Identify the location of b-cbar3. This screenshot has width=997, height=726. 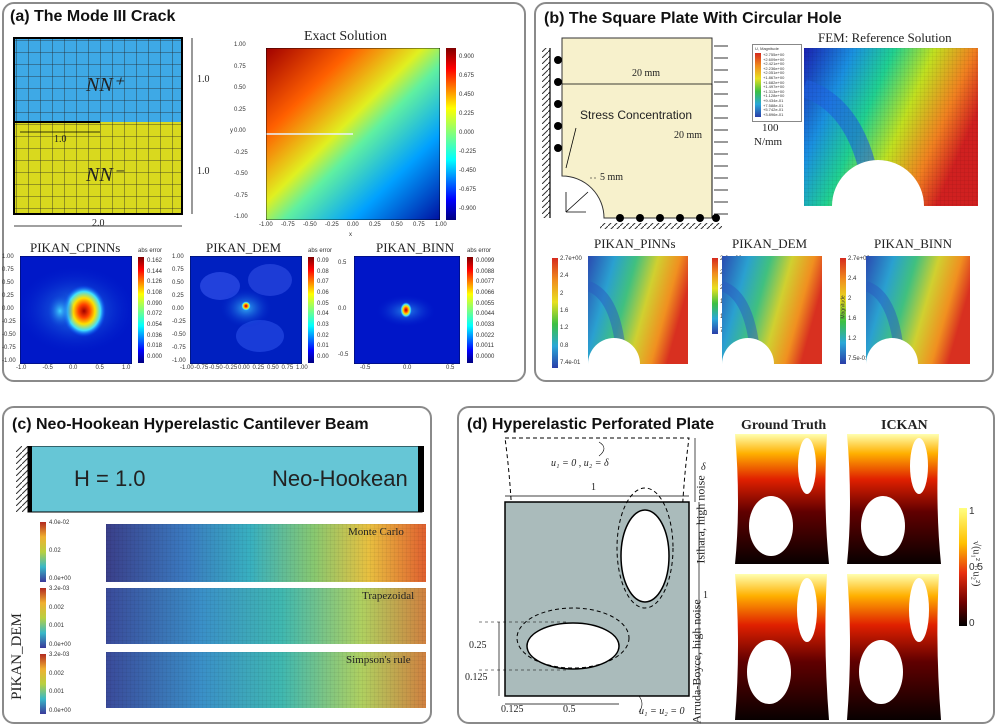
(843, 311).